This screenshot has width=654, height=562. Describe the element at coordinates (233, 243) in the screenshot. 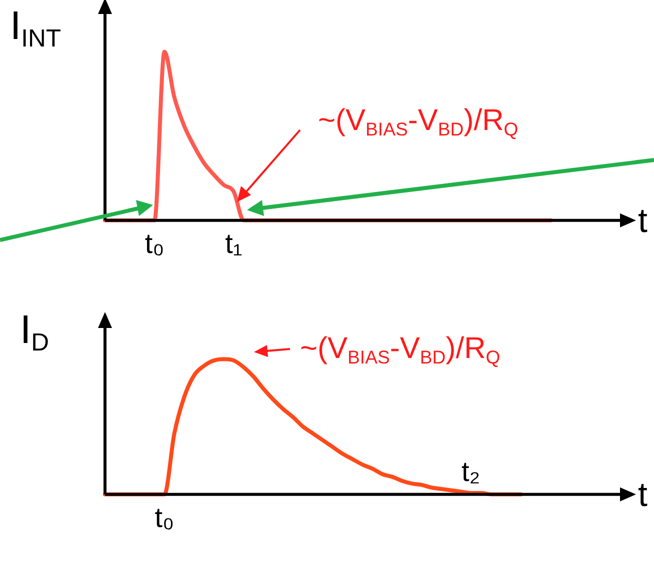

I see `x-tick-label: t₁` at that location.